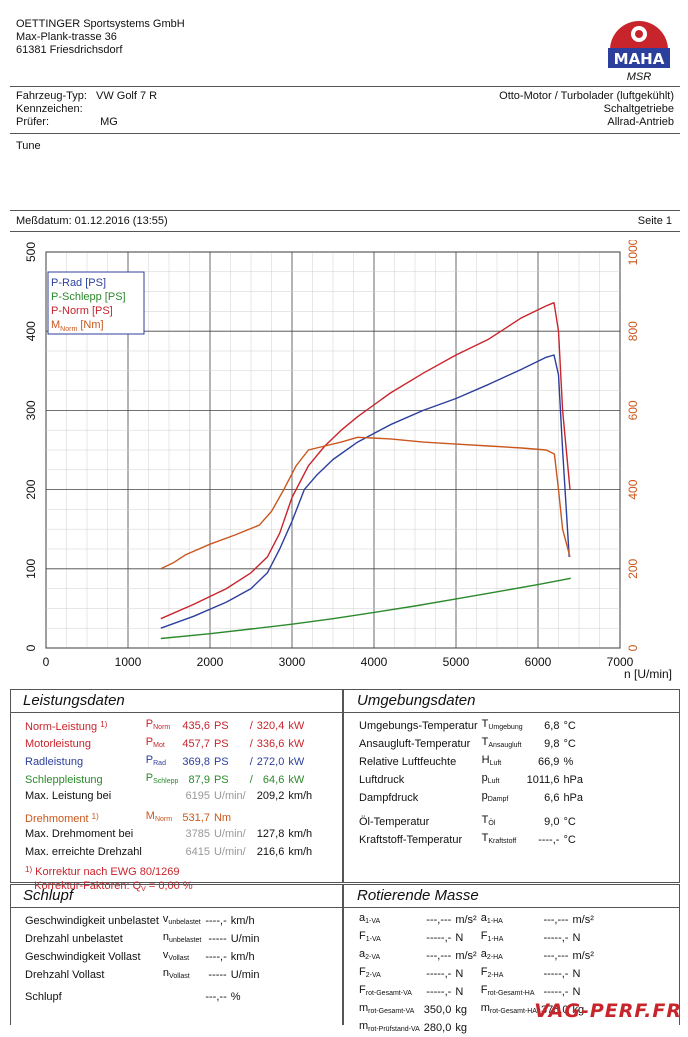 The height and width of the screenshot is (1037, 688). Describe the element at coordinates (66, 726) in the screenshot. I see `label: Norm-Leistung 1)` at that location.